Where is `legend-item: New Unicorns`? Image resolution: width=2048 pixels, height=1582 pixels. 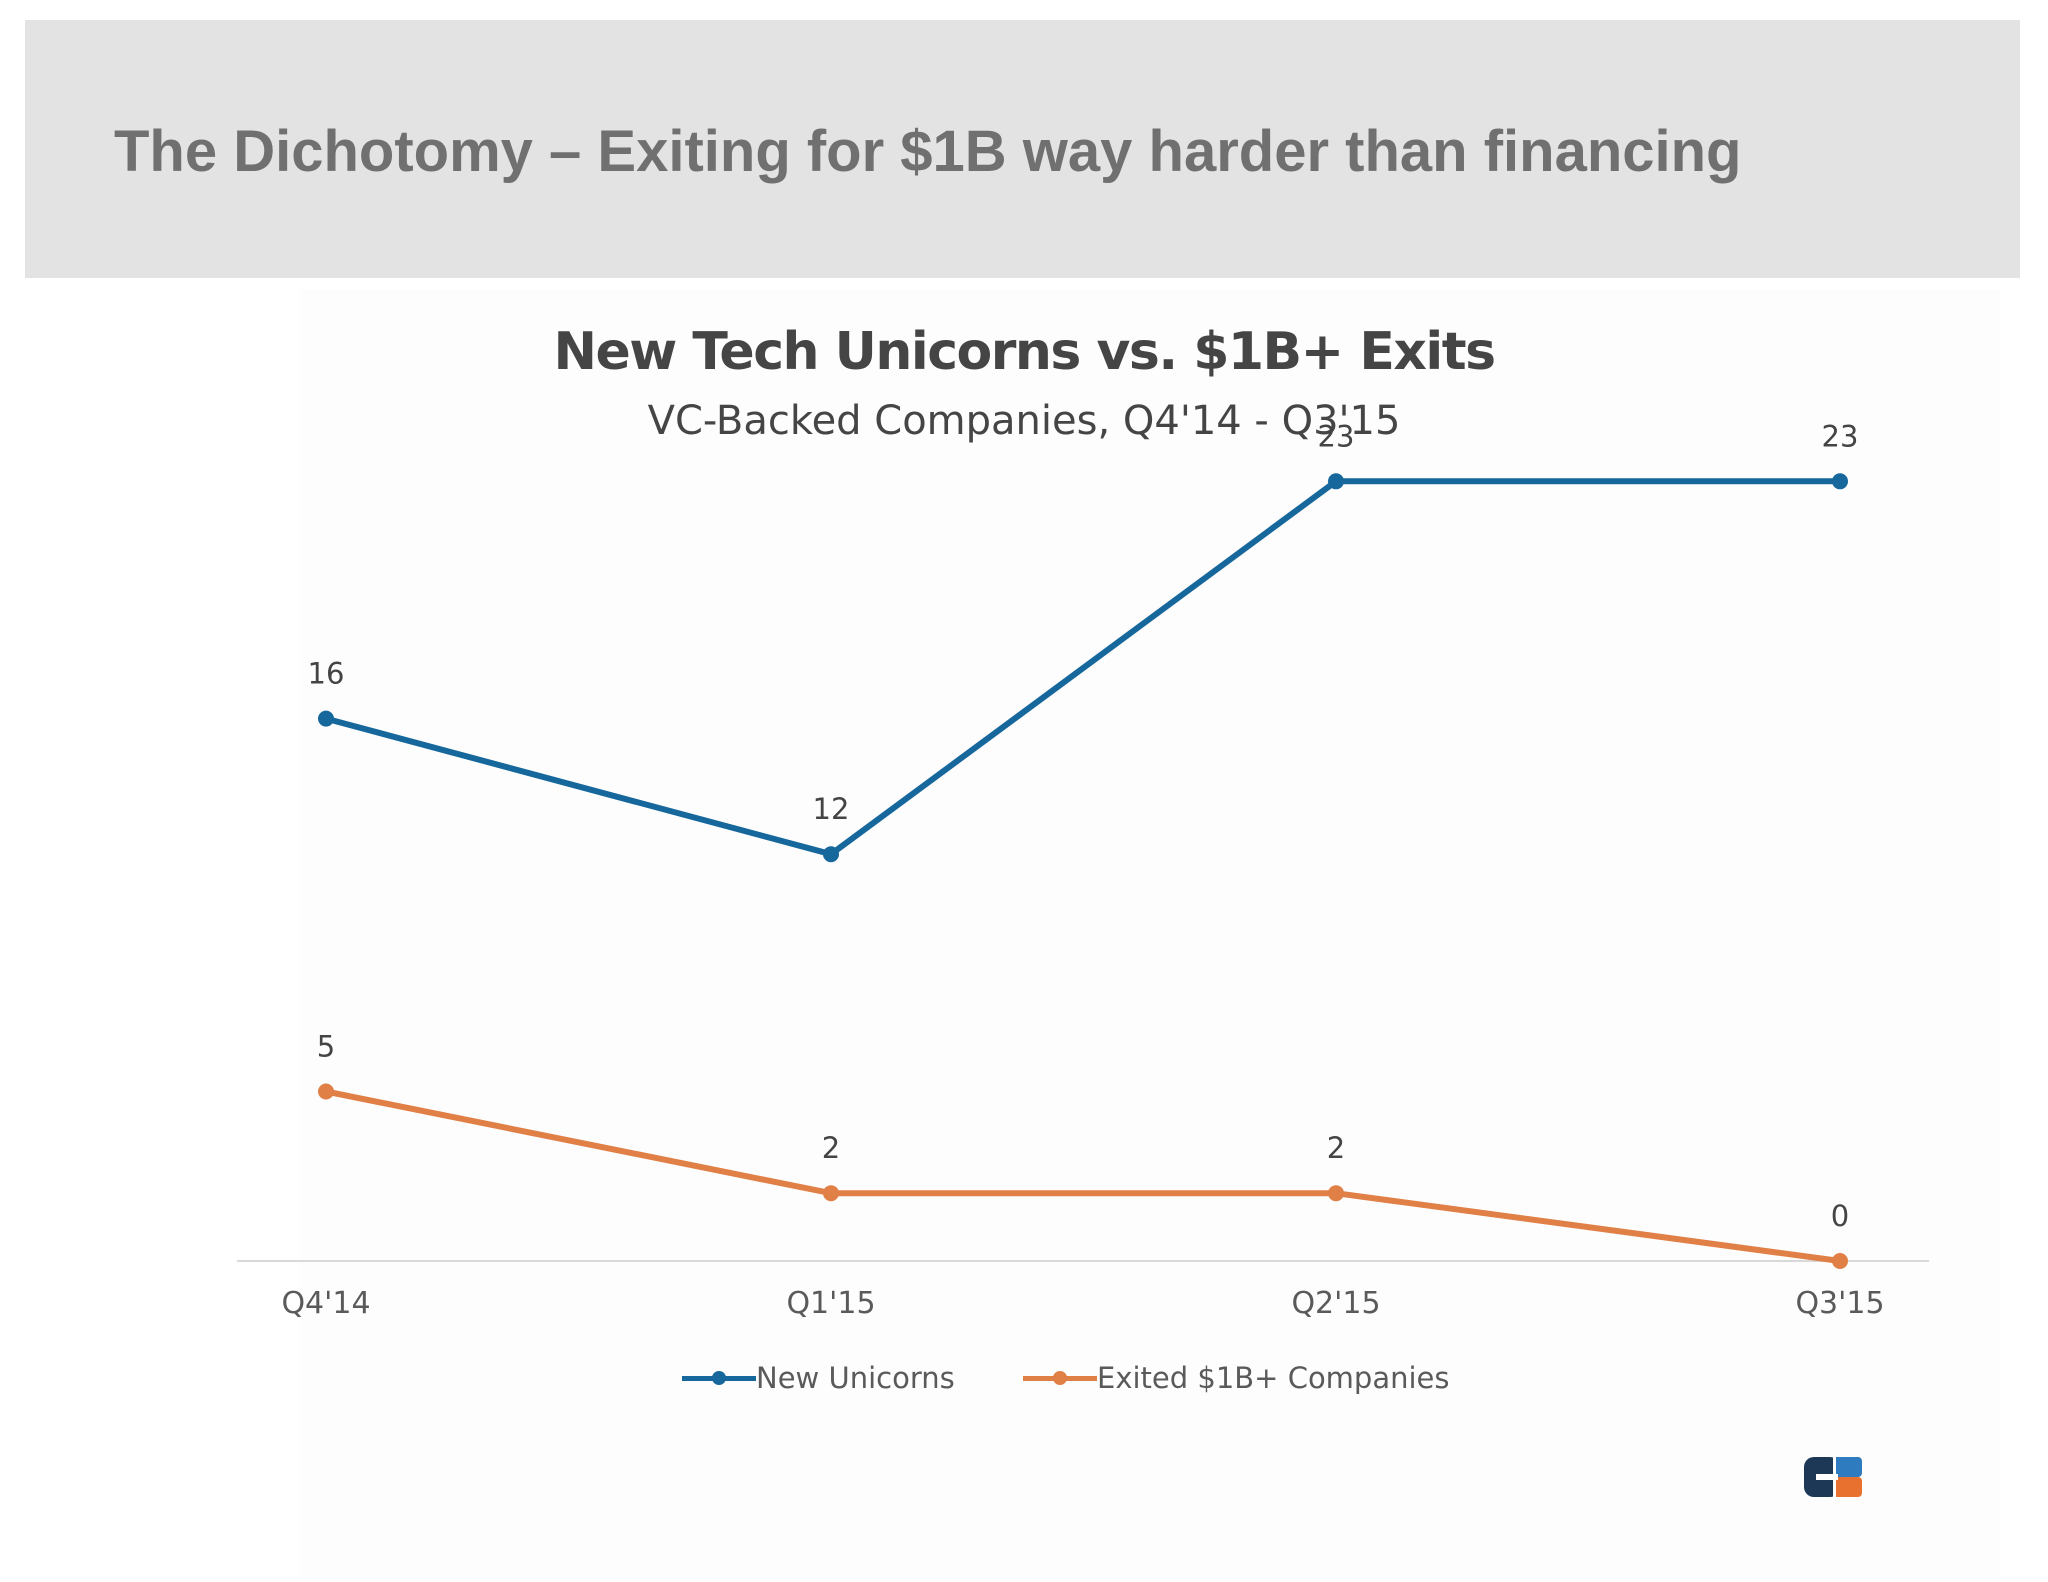 legend-item: New Unicorns is located at coordinates (818, 1378).